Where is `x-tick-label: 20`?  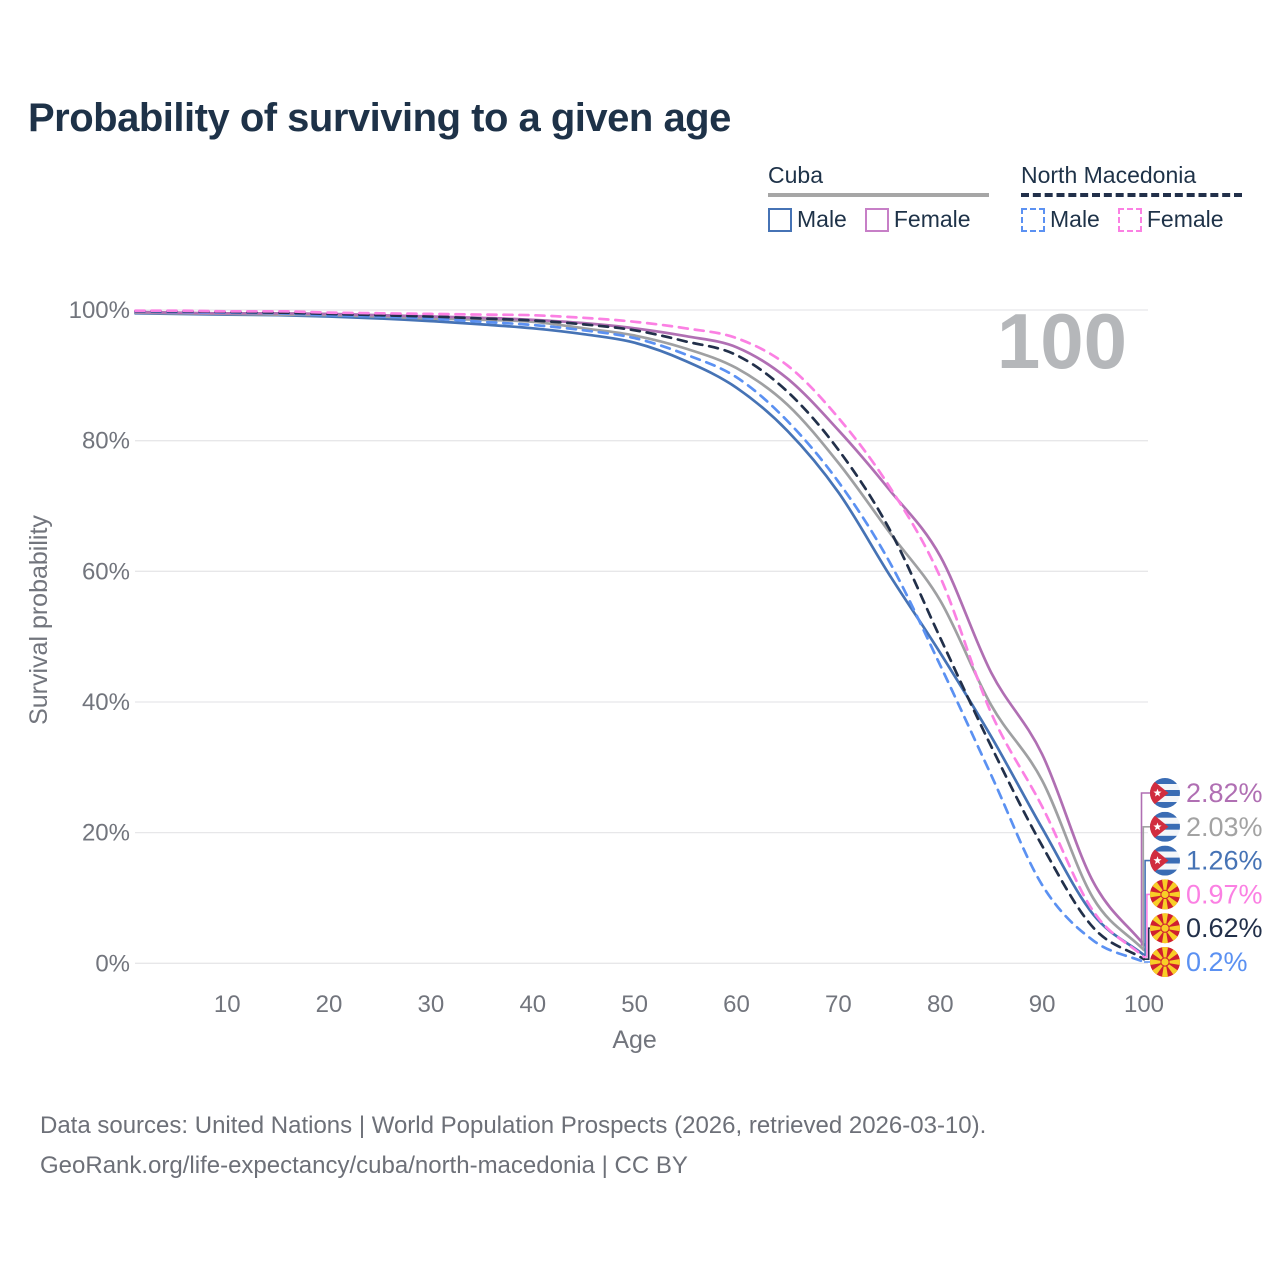
x-tick-label: 20 is located at coordinates (329, 1004).